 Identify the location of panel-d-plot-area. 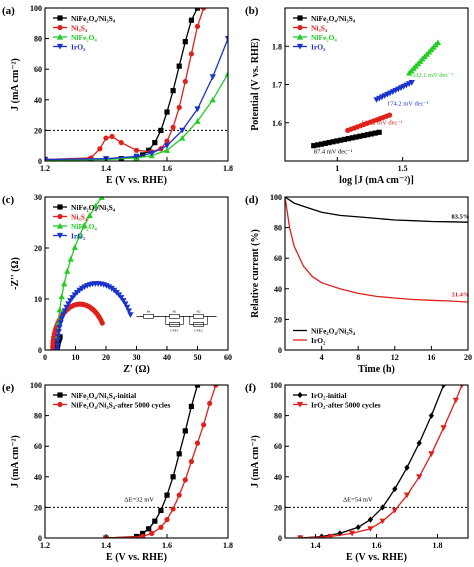
(376, 250).